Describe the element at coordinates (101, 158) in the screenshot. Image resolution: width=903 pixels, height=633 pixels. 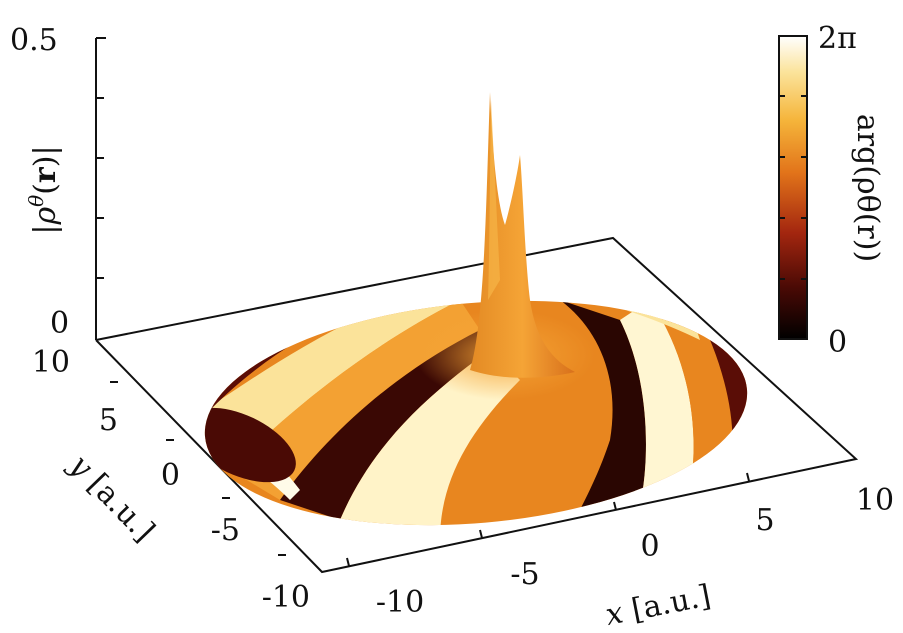
I see `z-ticks` at that location.